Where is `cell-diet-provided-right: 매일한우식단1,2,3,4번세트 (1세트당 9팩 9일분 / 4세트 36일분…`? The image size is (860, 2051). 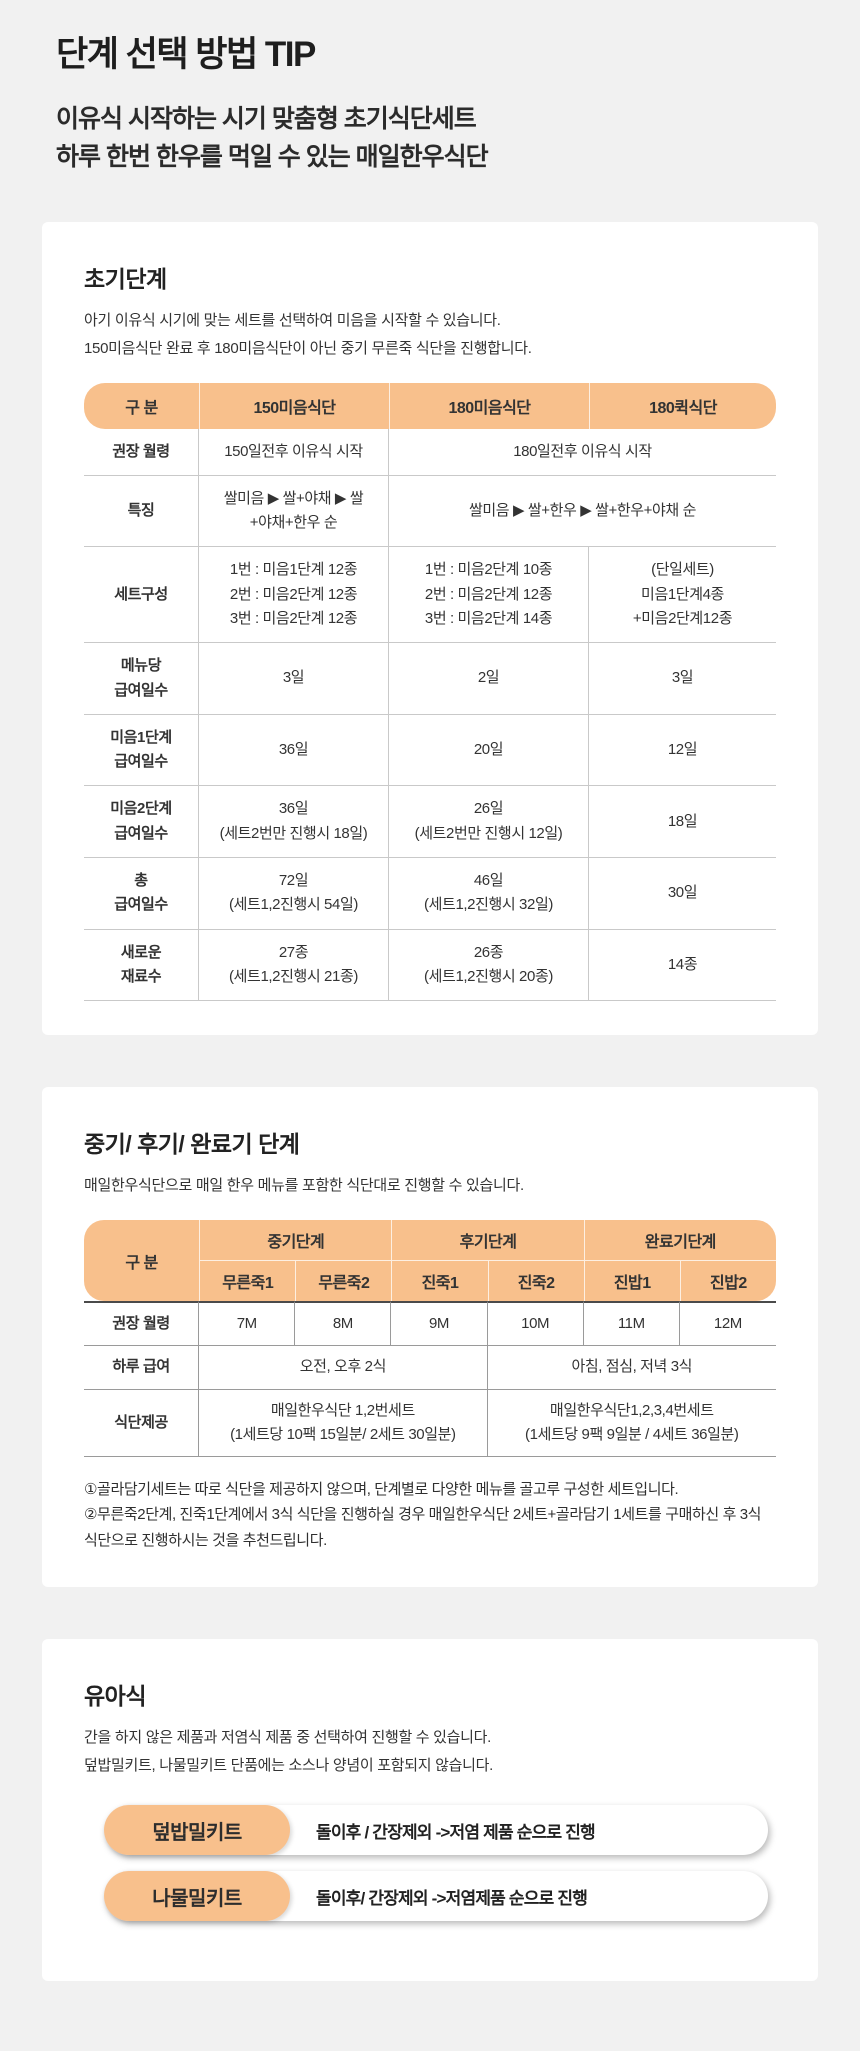
cell-diet-provided-right: 매일한우식단1,2,3,4번세트 (1세트당 9팩 9일분 / 4세트 36일분… is located at coordinates (631, 1424).